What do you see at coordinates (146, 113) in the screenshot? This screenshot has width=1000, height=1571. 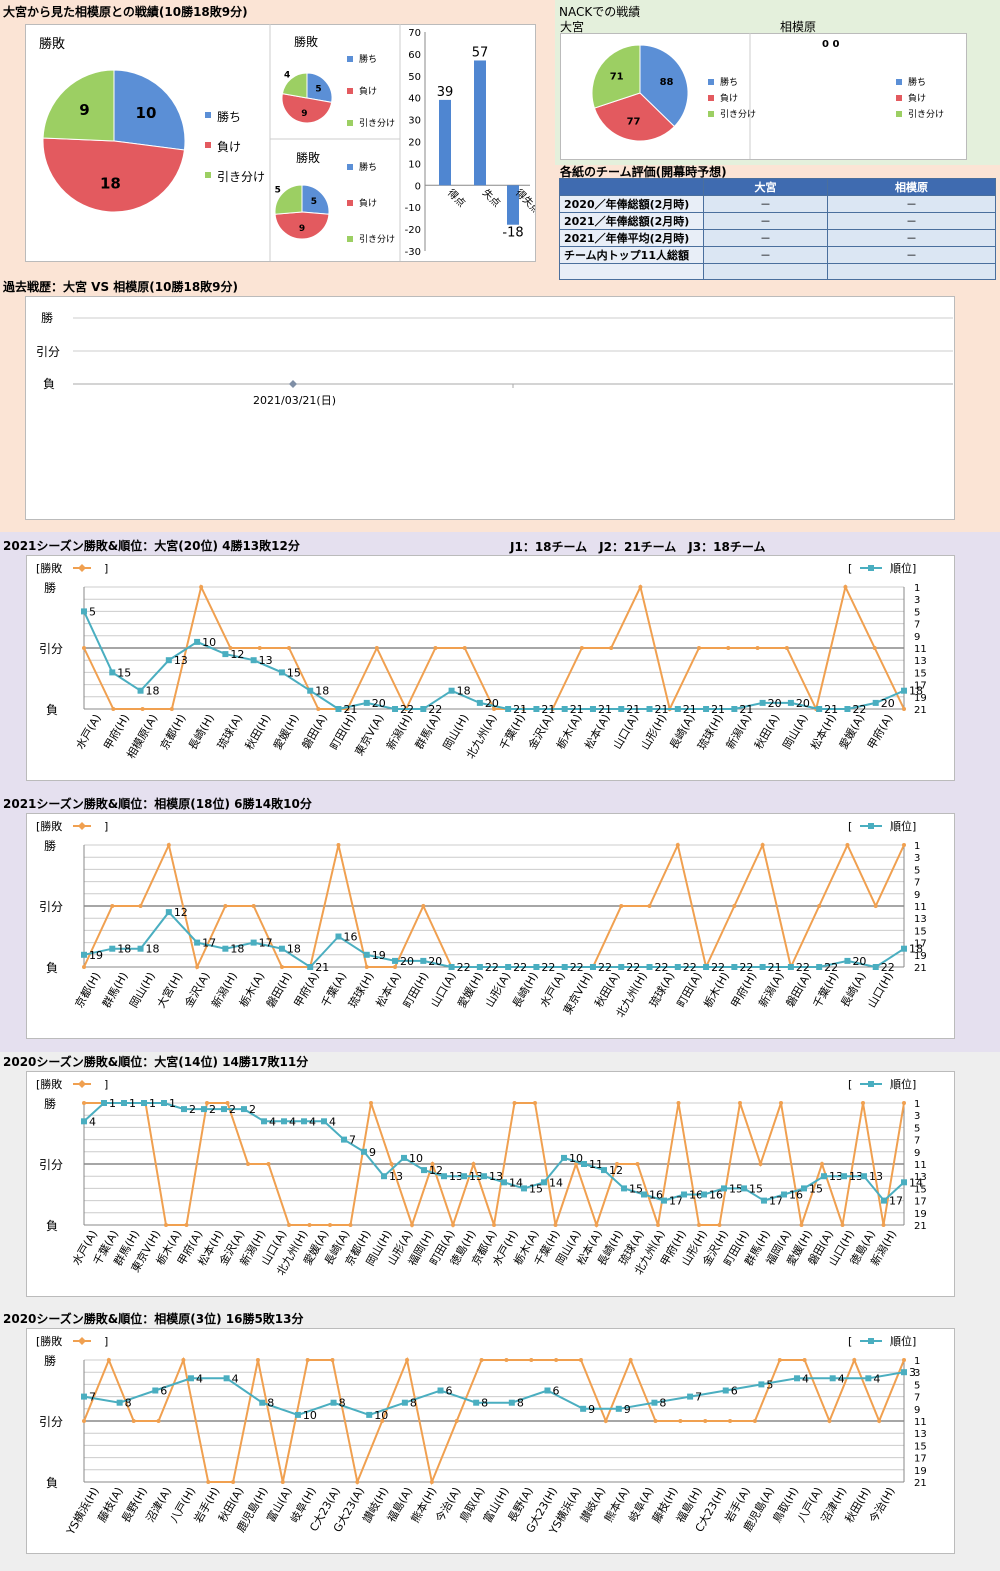 I see `pie-slice-label: 10` at bounding box center [146, 113].